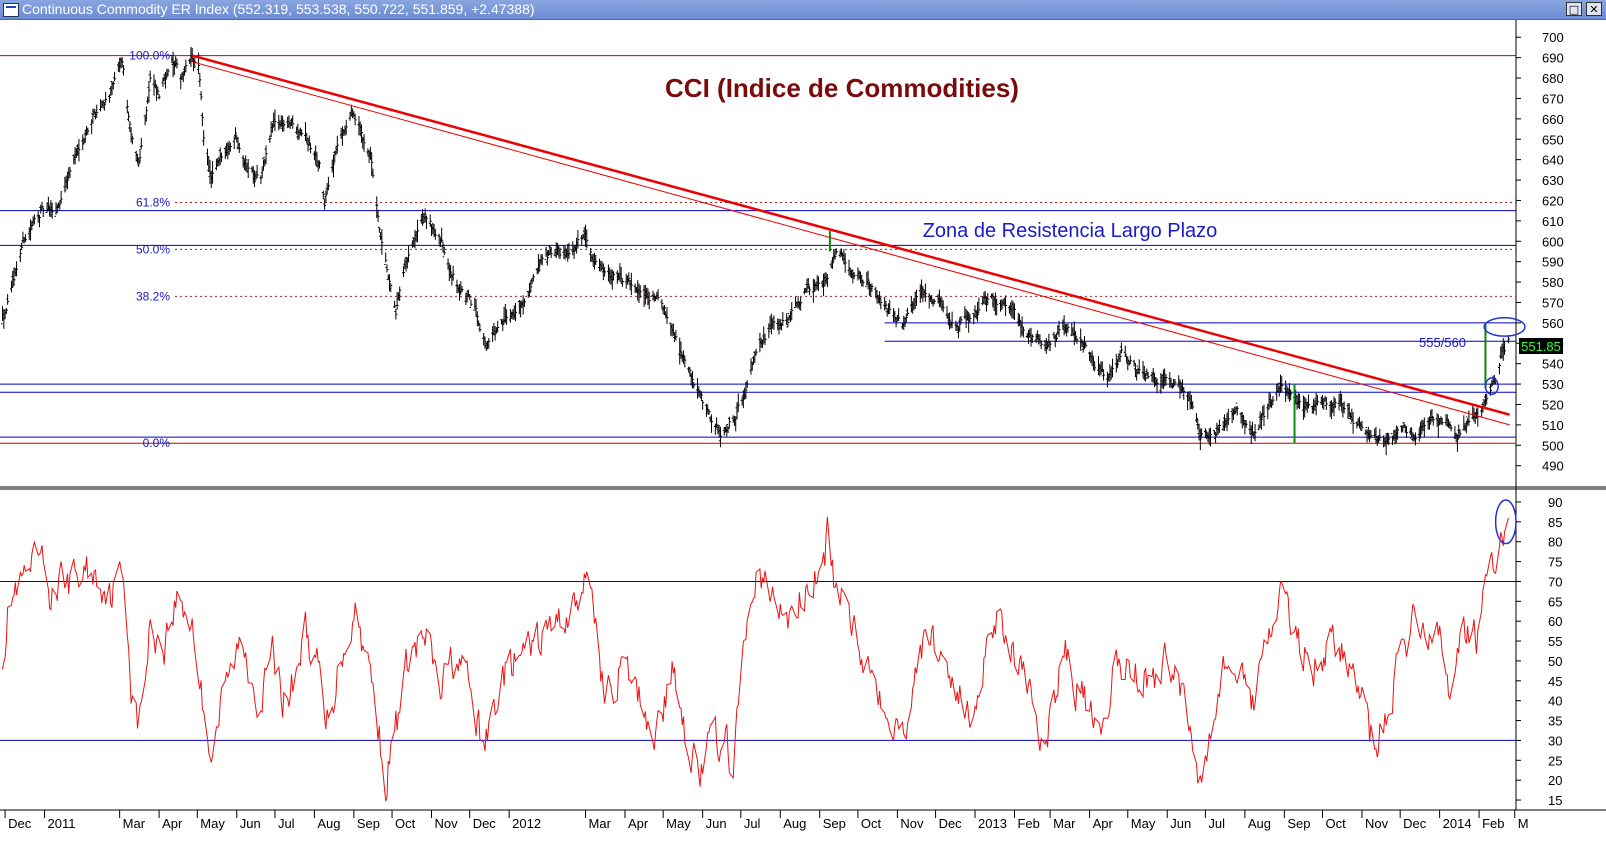 The image size is (1606, 856). What do you see at coordinates (1555, 800) in the screenshot?
I see `indicator-y-tick-label: 15` at bounding box center [1555, 800].